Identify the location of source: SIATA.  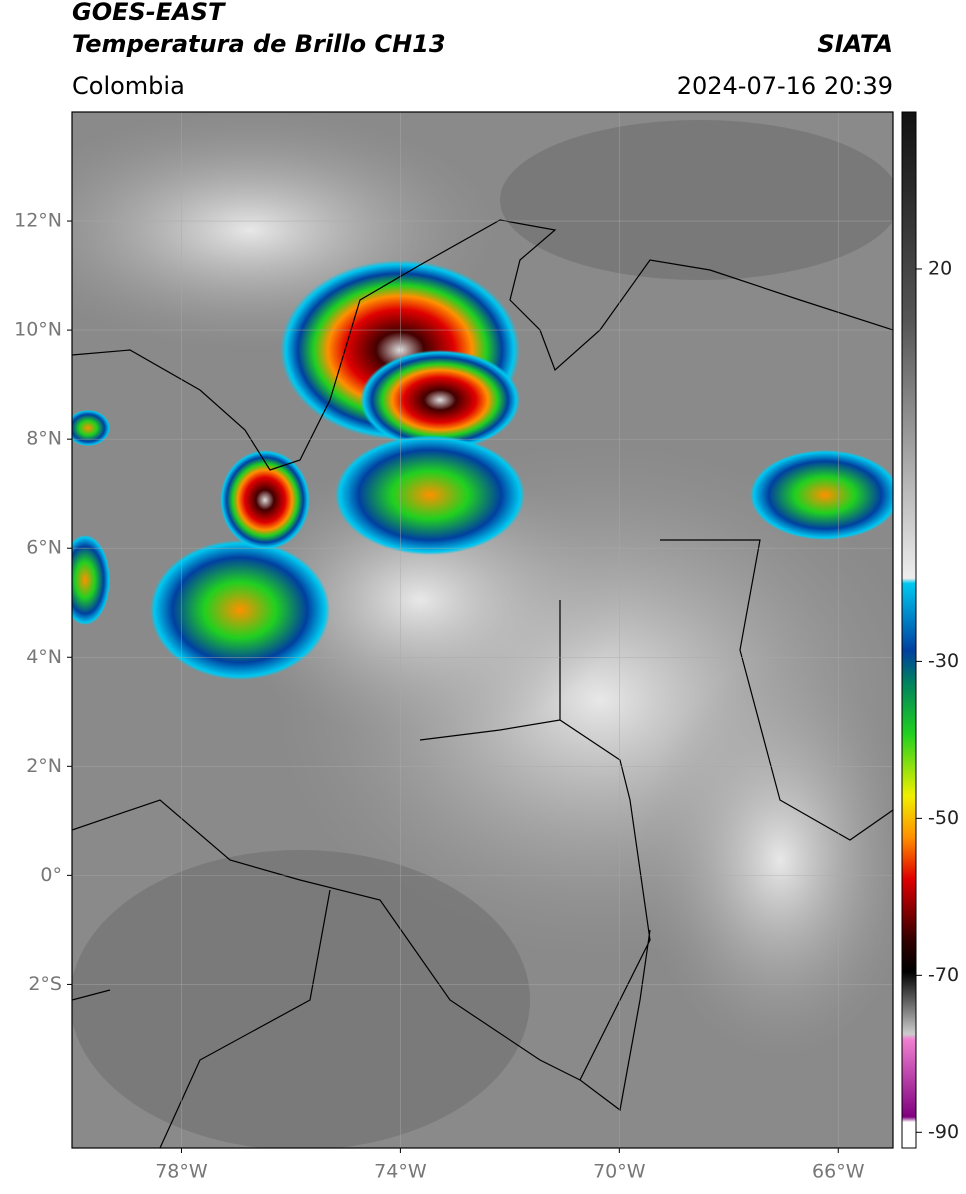
(855, 44).